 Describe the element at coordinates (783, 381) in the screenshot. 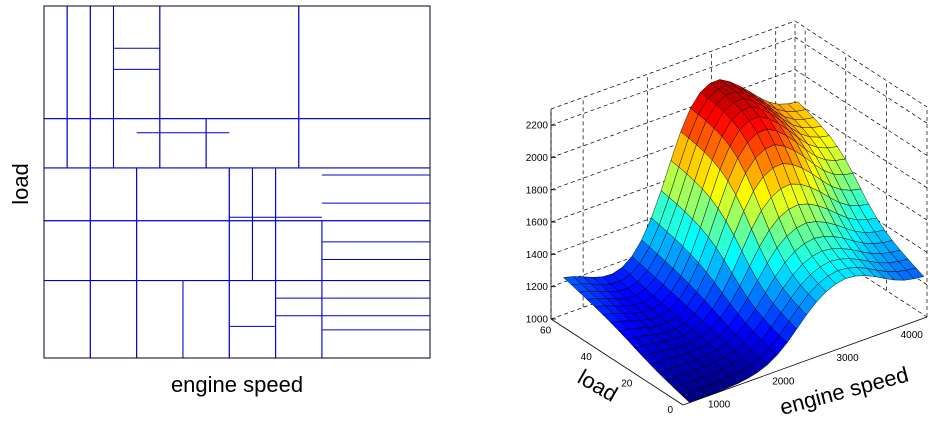

I see `x-tick-label: 2000` at that location.